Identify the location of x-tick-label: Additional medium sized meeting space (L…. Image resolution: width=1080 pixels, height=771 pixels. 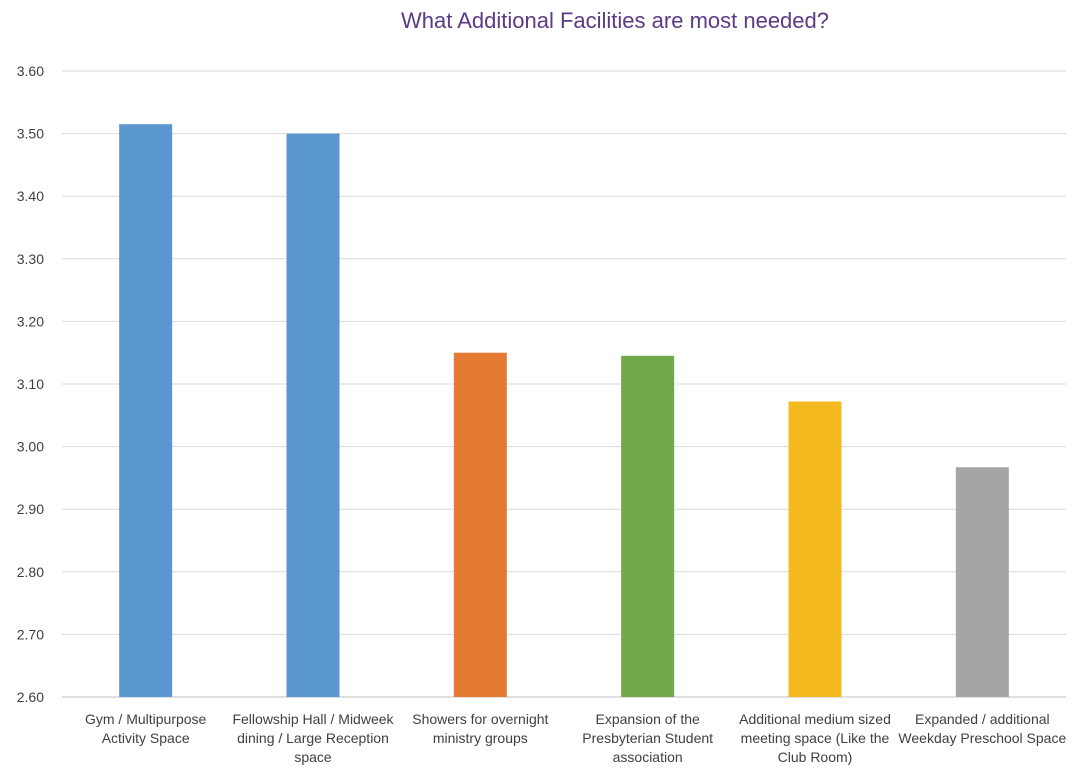
(815, 738).